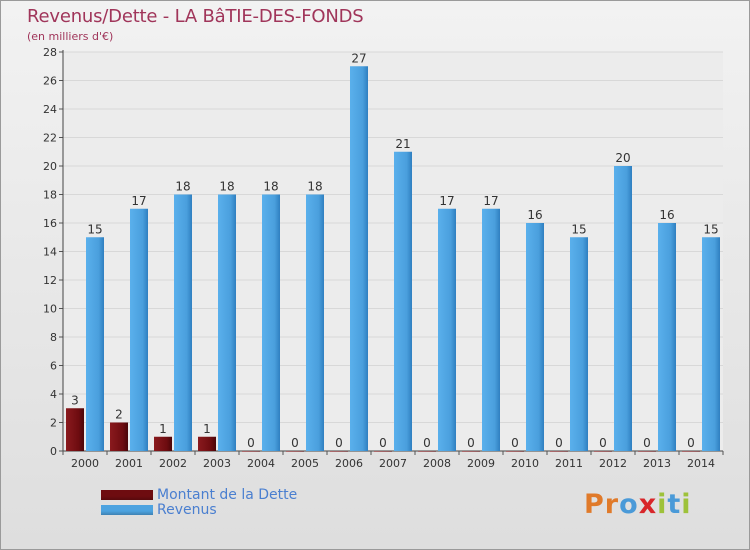 The height and width of the screenshot is (550, 750). I want to click on y-tick-label: 4, so click(53, 394).